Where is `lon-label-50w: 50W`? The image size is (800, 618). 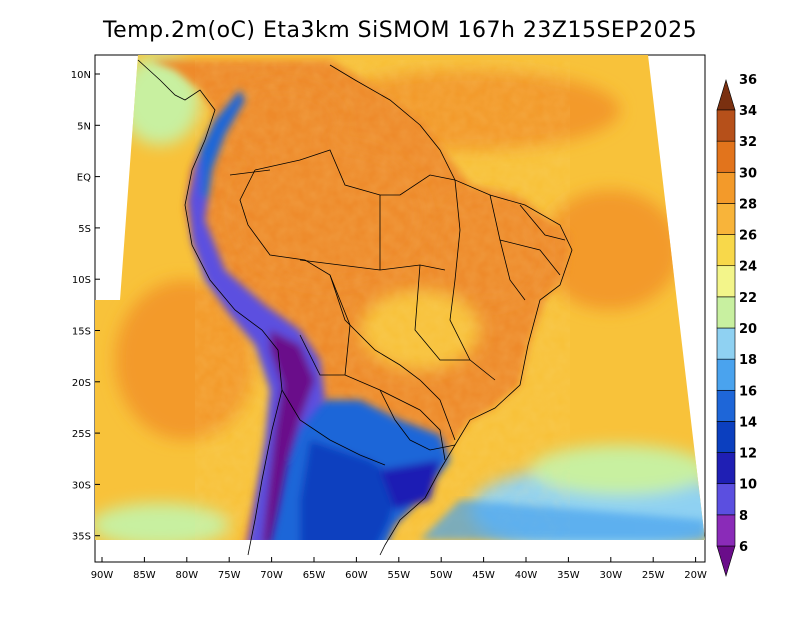
lon-label-50w: 50W is located at coordinates (441, 575).